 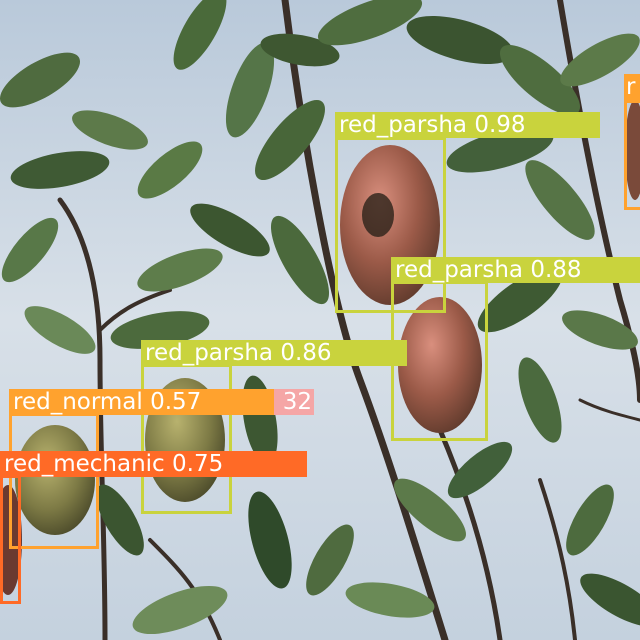 What do you see at coordinates (467, 125) in the screenshot?
I see `detection-label-parsha-1: red_parsha 0.98` at bounding box center [467, 125].